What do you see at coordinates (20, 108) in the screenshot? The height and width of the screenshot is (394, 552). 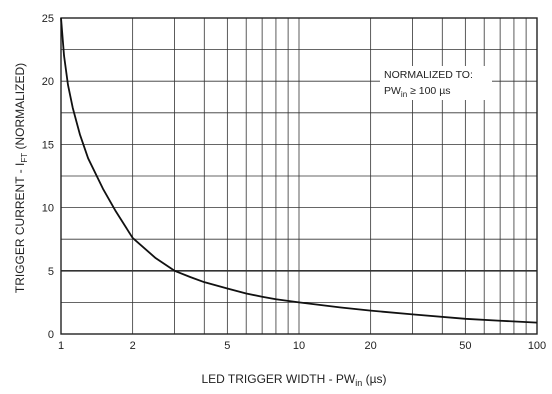 I see `y-axis-title-post: (NORMALIZED)` at bounding box center [20, 108].